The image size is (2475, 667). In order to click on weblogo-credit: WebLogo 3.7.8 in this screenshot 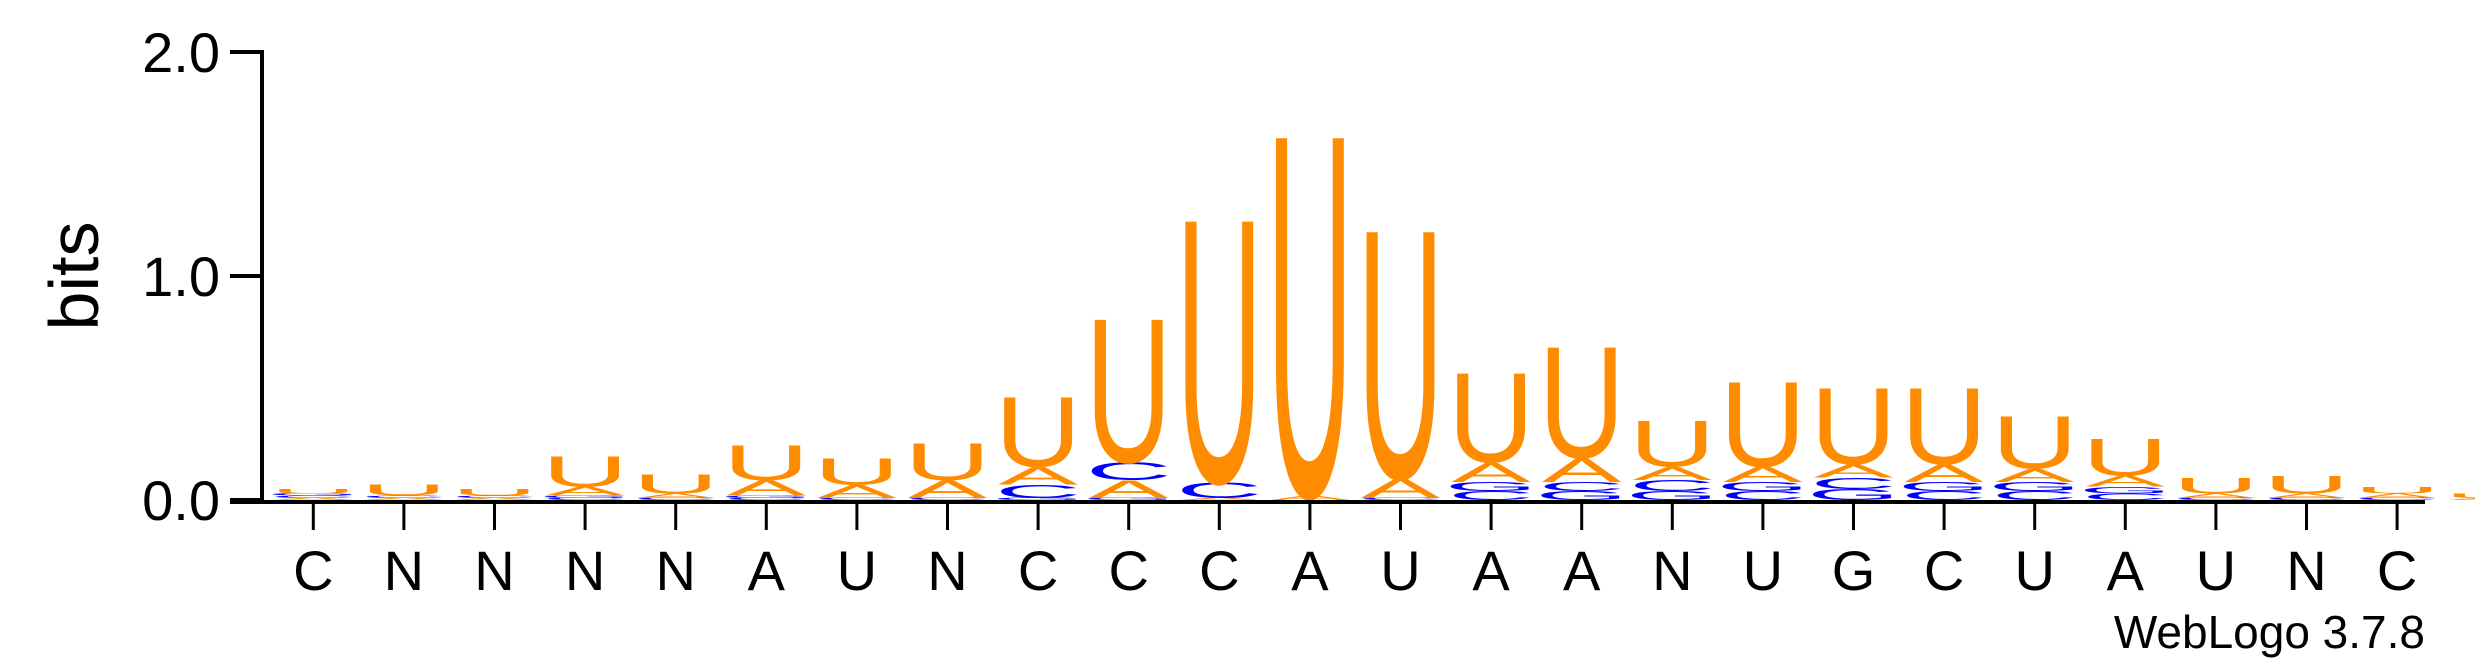, I will do `click(2269, 632)`.